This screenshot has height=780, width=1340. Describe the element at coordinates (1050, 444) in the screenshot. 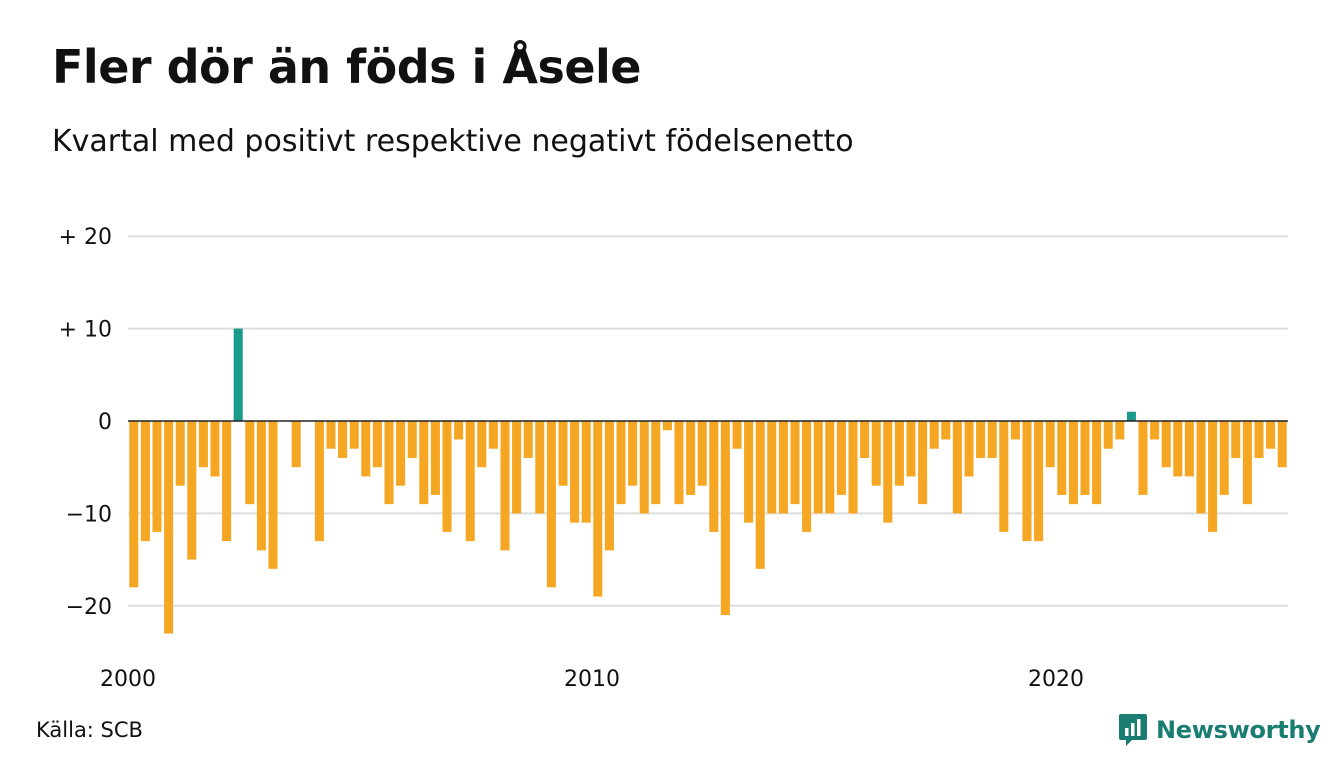

I see `bar-2019Q4` at that location.